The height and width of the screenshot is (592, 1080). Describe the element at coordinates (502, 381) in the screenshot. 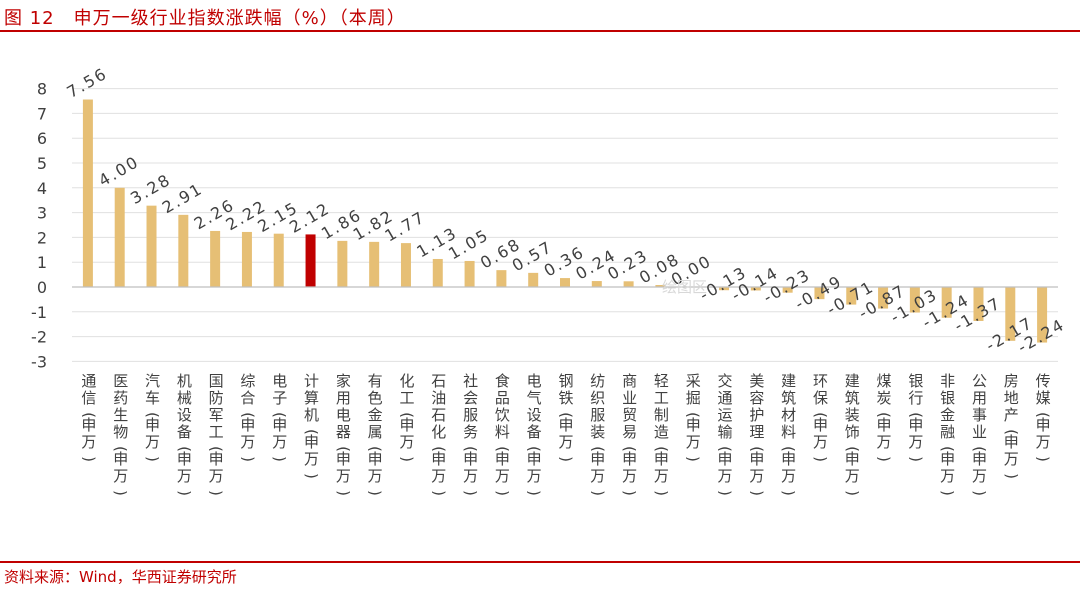

I see `category-label-char: 食` at that location.